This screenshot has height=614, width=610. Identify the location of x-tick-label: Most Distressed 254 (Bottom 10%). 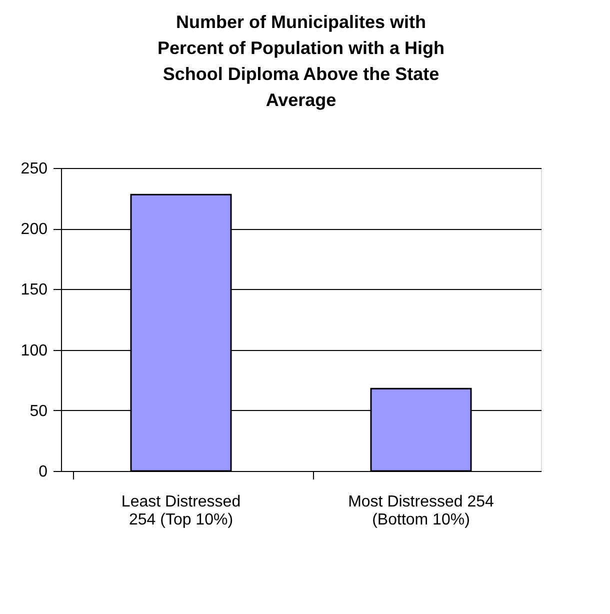
(421, 511).